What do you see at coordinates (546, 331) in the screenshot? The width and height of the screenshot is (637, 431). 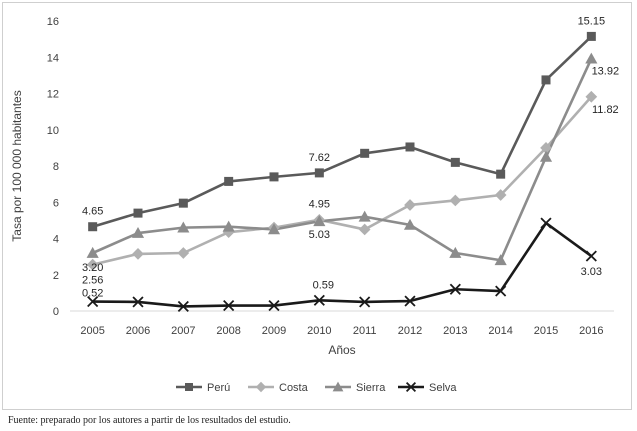 I see `x-tick-label: 2015` at bounding box center [546, 331].